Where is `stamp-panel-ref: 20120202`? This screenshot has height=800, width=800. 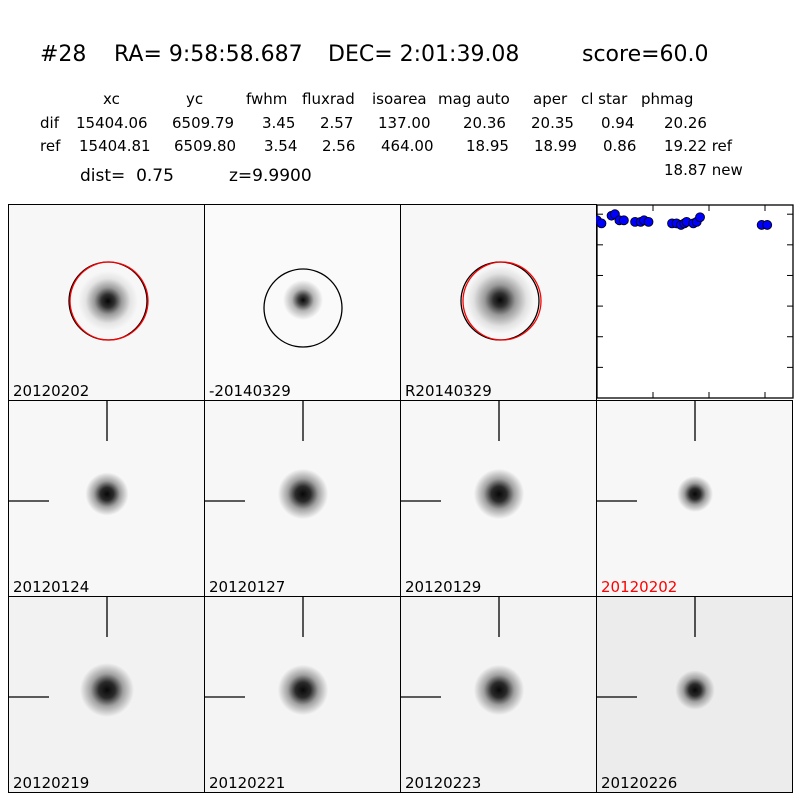 stamp-panel-ref: 20120202 is located at coordinates (106, 302).